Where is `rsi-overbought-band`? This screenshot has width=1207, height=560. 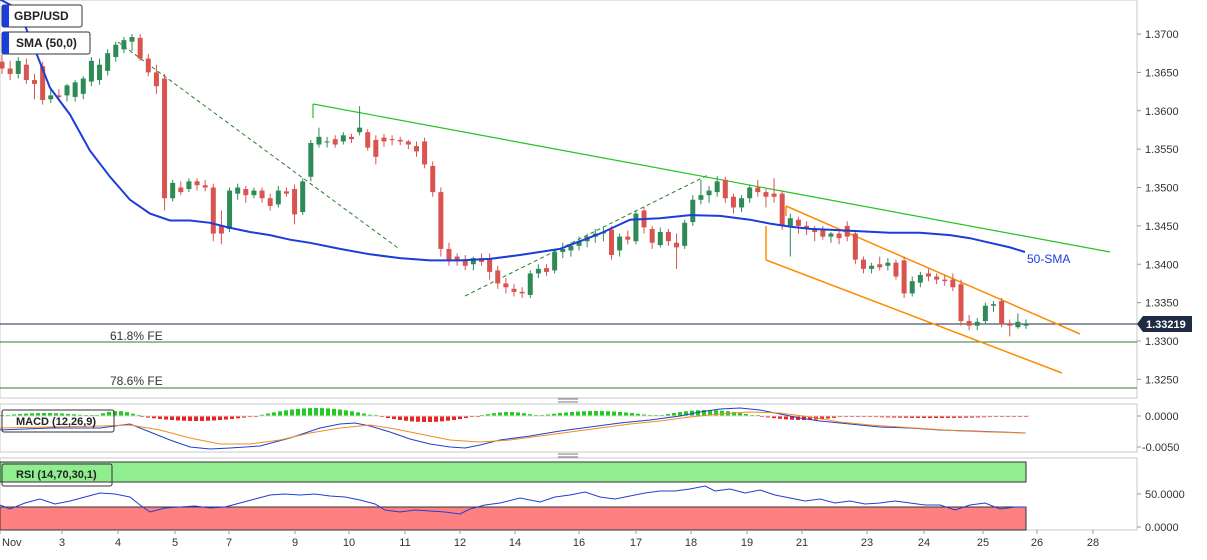 rsi-overbought-band is located at coordinates (513, 472).